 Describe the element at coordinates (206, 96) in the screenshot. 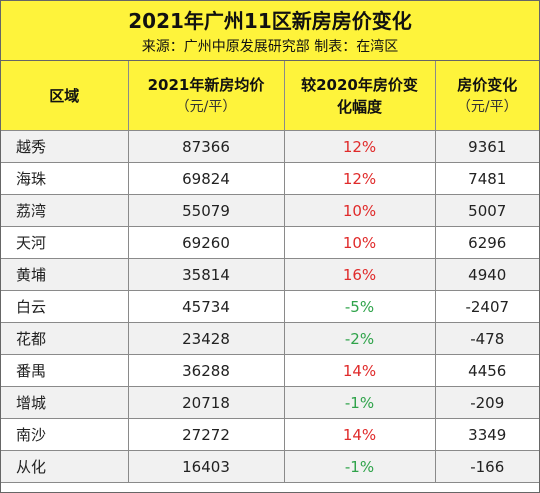

I see `header-avg-price: 2021年新房均价 （元/平）` at that location.